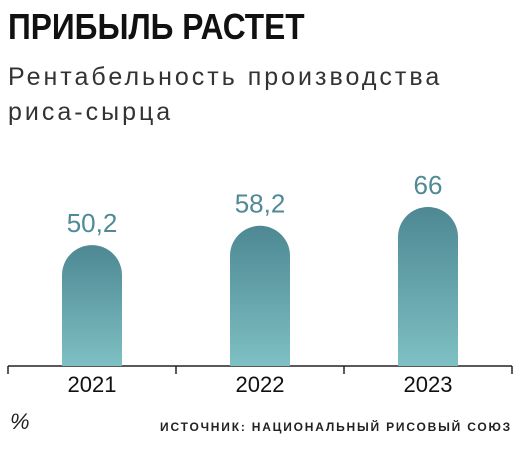  What do you see at coordinates (92, 223) in the screenshot?
I see `value-label: 50,2` at bounding box center [92, 223].